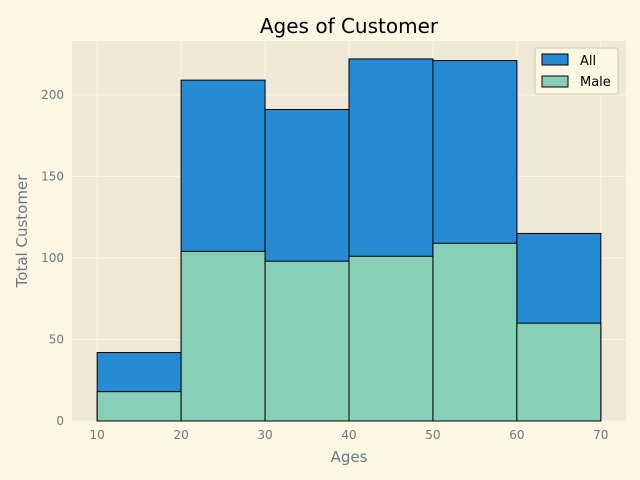  What do you see at coordinates (555, 59) in the screenshot?
I see `legend-swatch-all` at bounding box center [555, 59].